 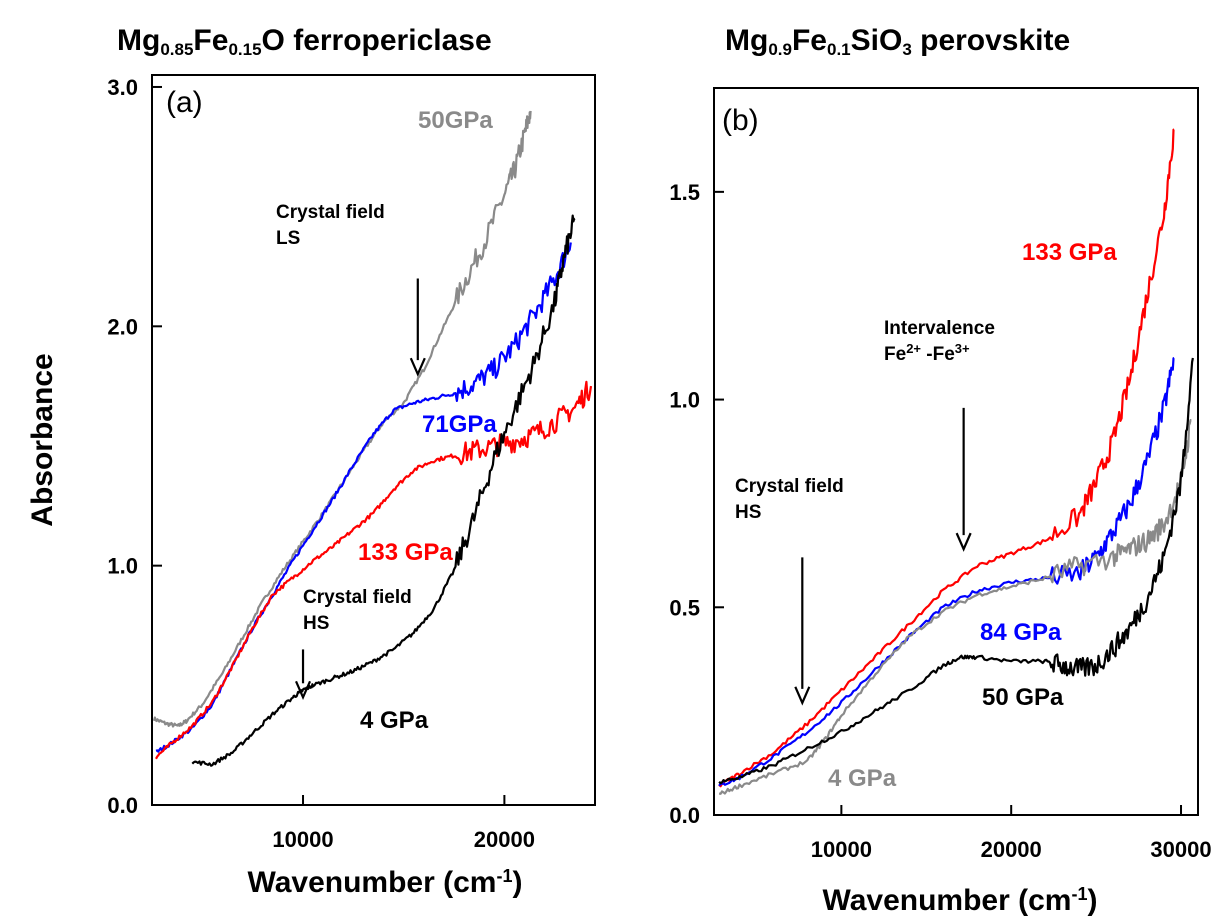 I want to click on y-tick-label: 2.0, so click(x=122, y=326).